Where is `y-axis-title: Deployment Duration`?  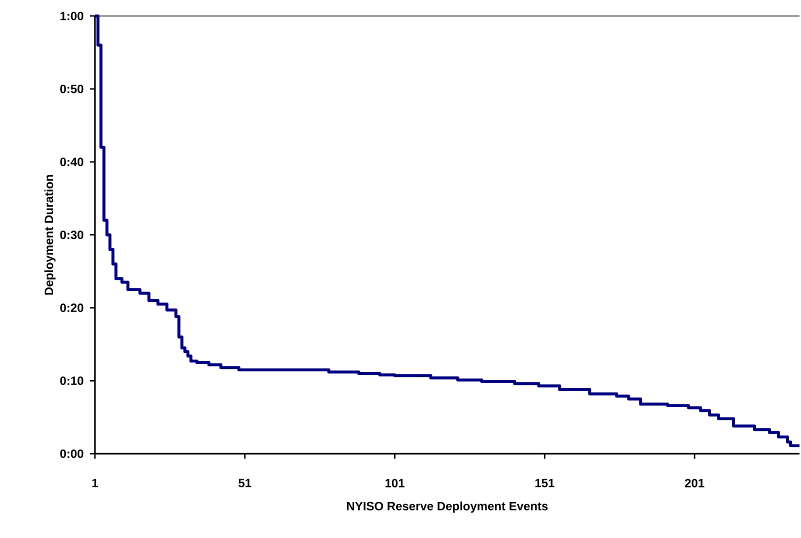 y-axis-title: Deployment Duration is located at coordinates (50, 235).